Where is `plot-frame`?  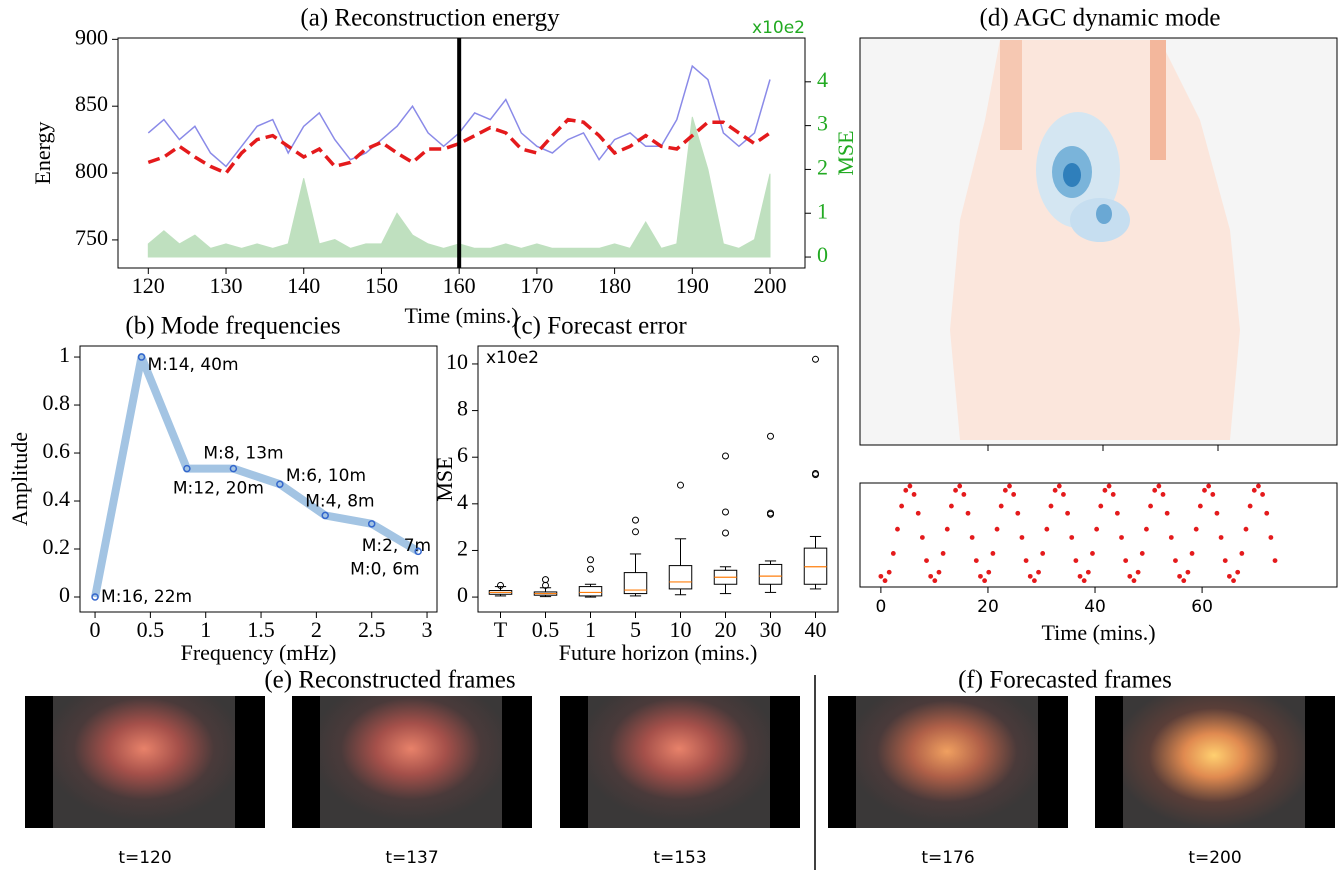 plot-frame is located at coordinates (1098, 535).